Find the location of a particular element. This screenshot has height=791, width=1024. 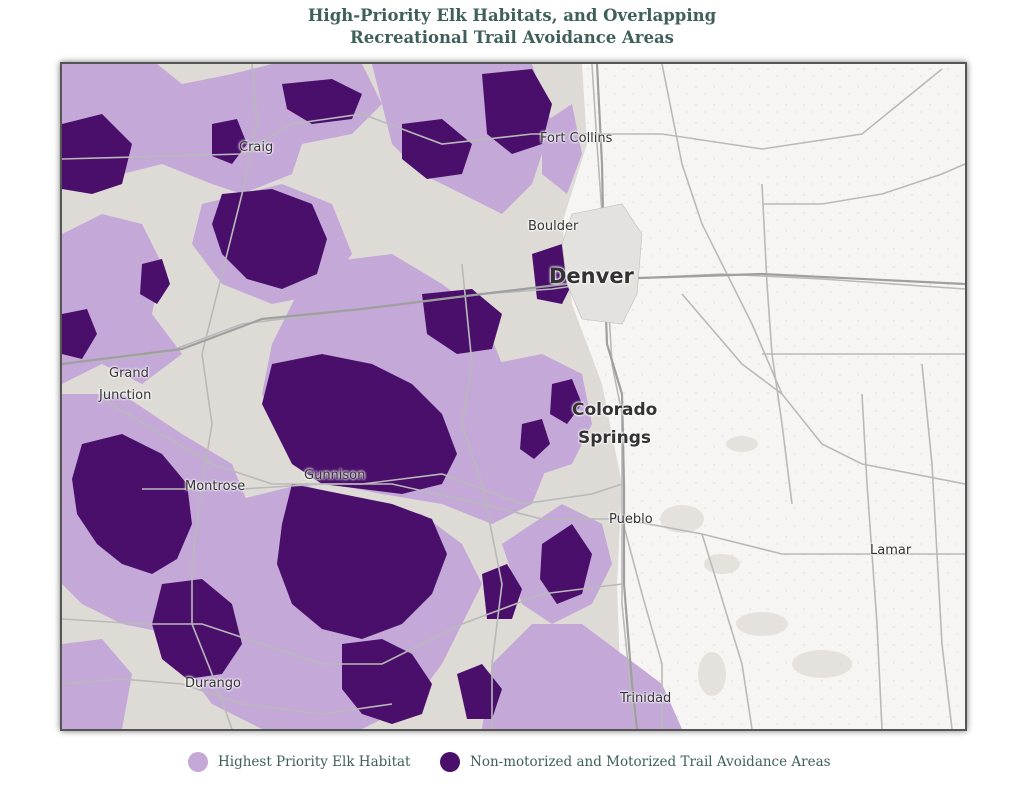

habitat-swatch-icon is located at coordinates (198, 762).